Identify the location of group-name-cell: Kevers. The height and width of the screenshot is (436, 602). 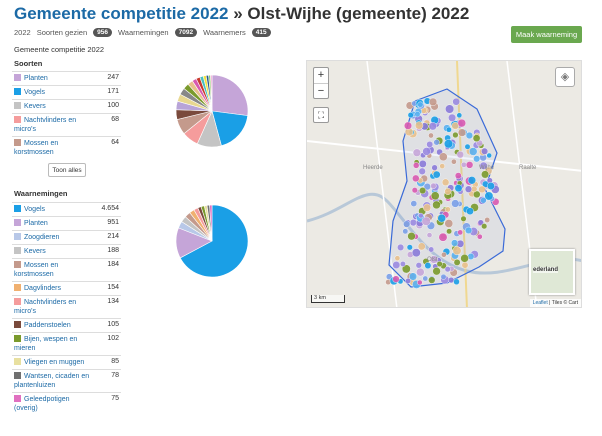
(52, 106).